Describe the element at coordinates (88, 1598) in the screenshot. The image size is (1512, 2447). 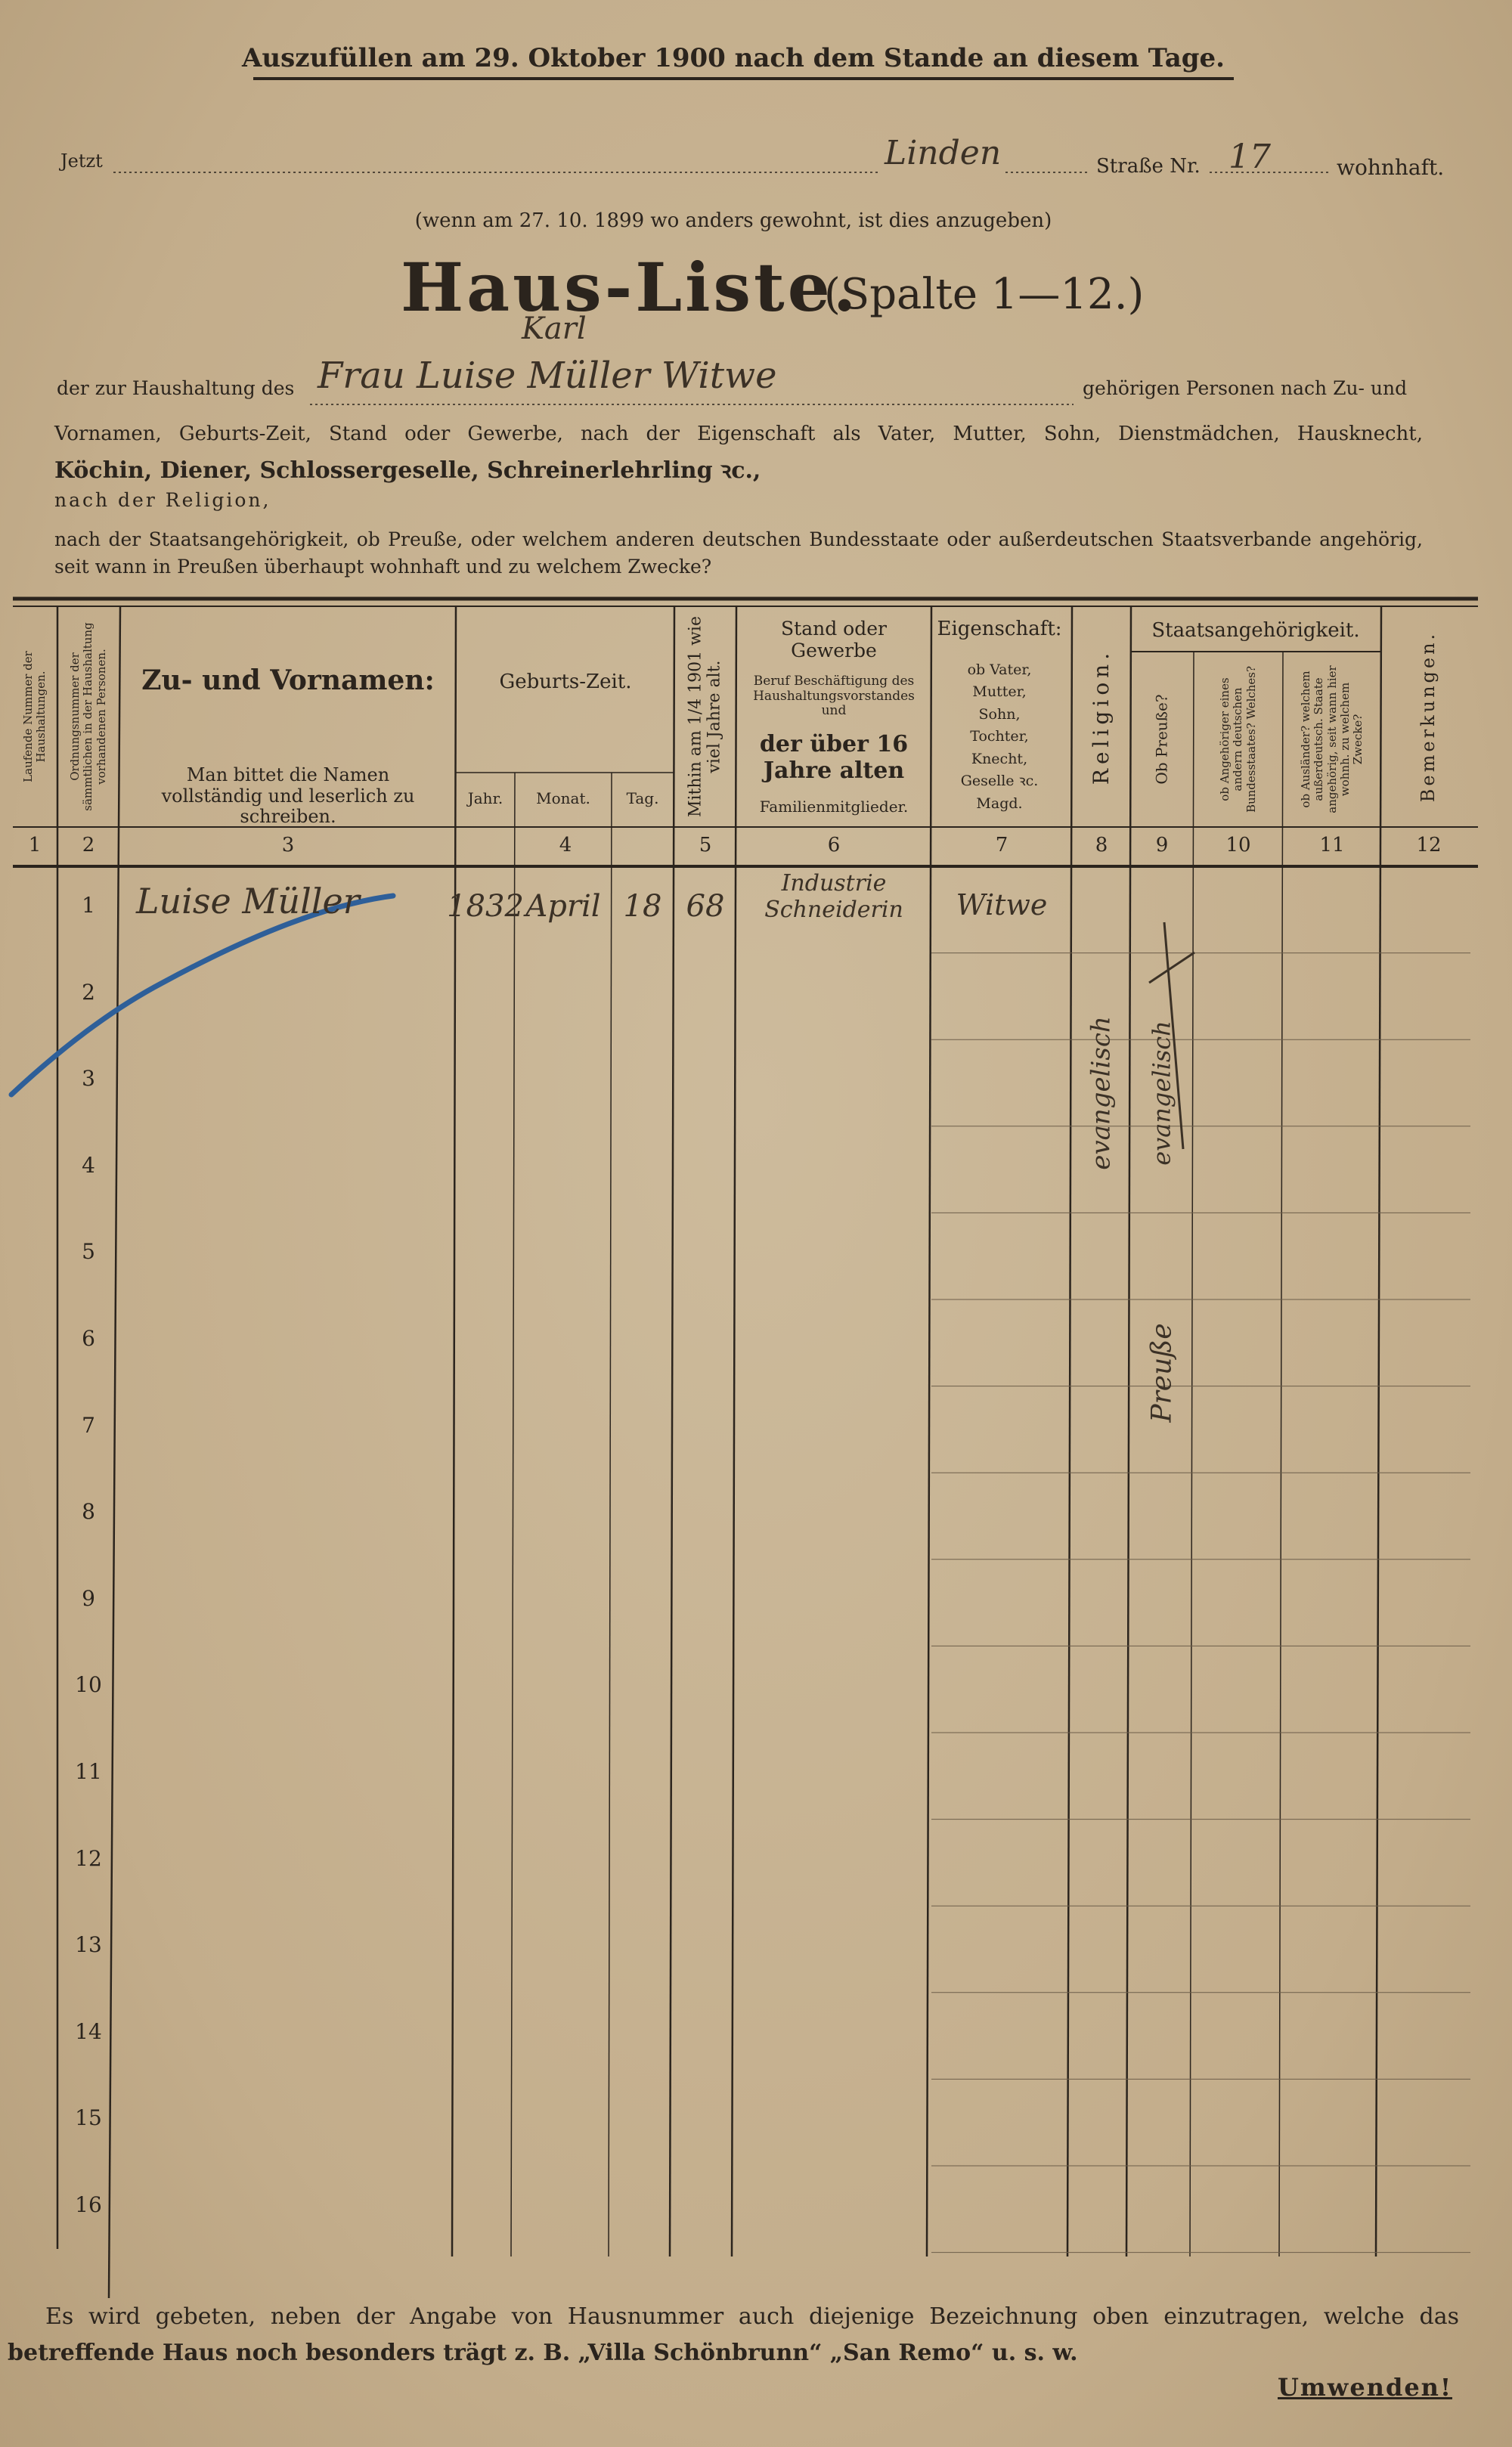
I see `row-number: 9` at that location.